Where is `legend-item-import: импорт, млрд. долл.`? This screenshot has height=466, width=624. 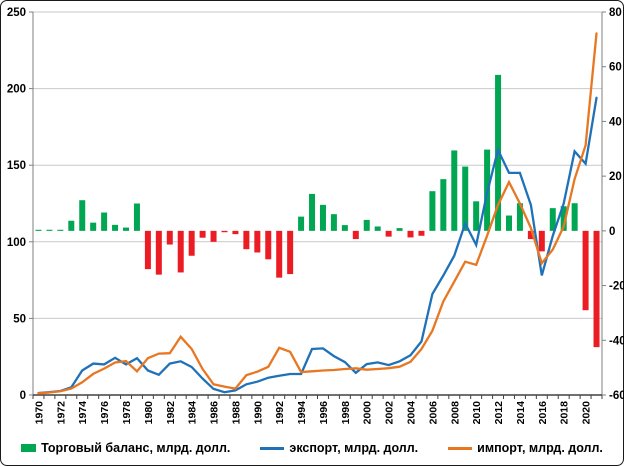
legend-item-import: импорт, млрд. долл. is located at coordinates (525, 448).